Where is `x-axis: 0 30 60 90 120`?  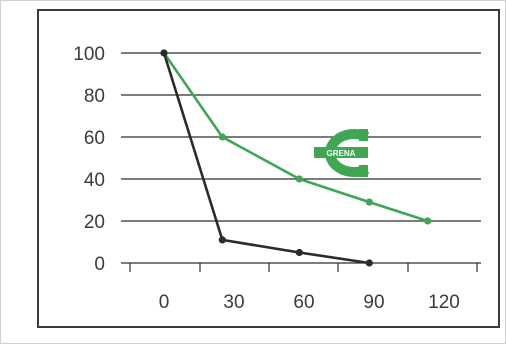 x-axis: 0 30 60 90 120 is located at coordinates (303, 288).